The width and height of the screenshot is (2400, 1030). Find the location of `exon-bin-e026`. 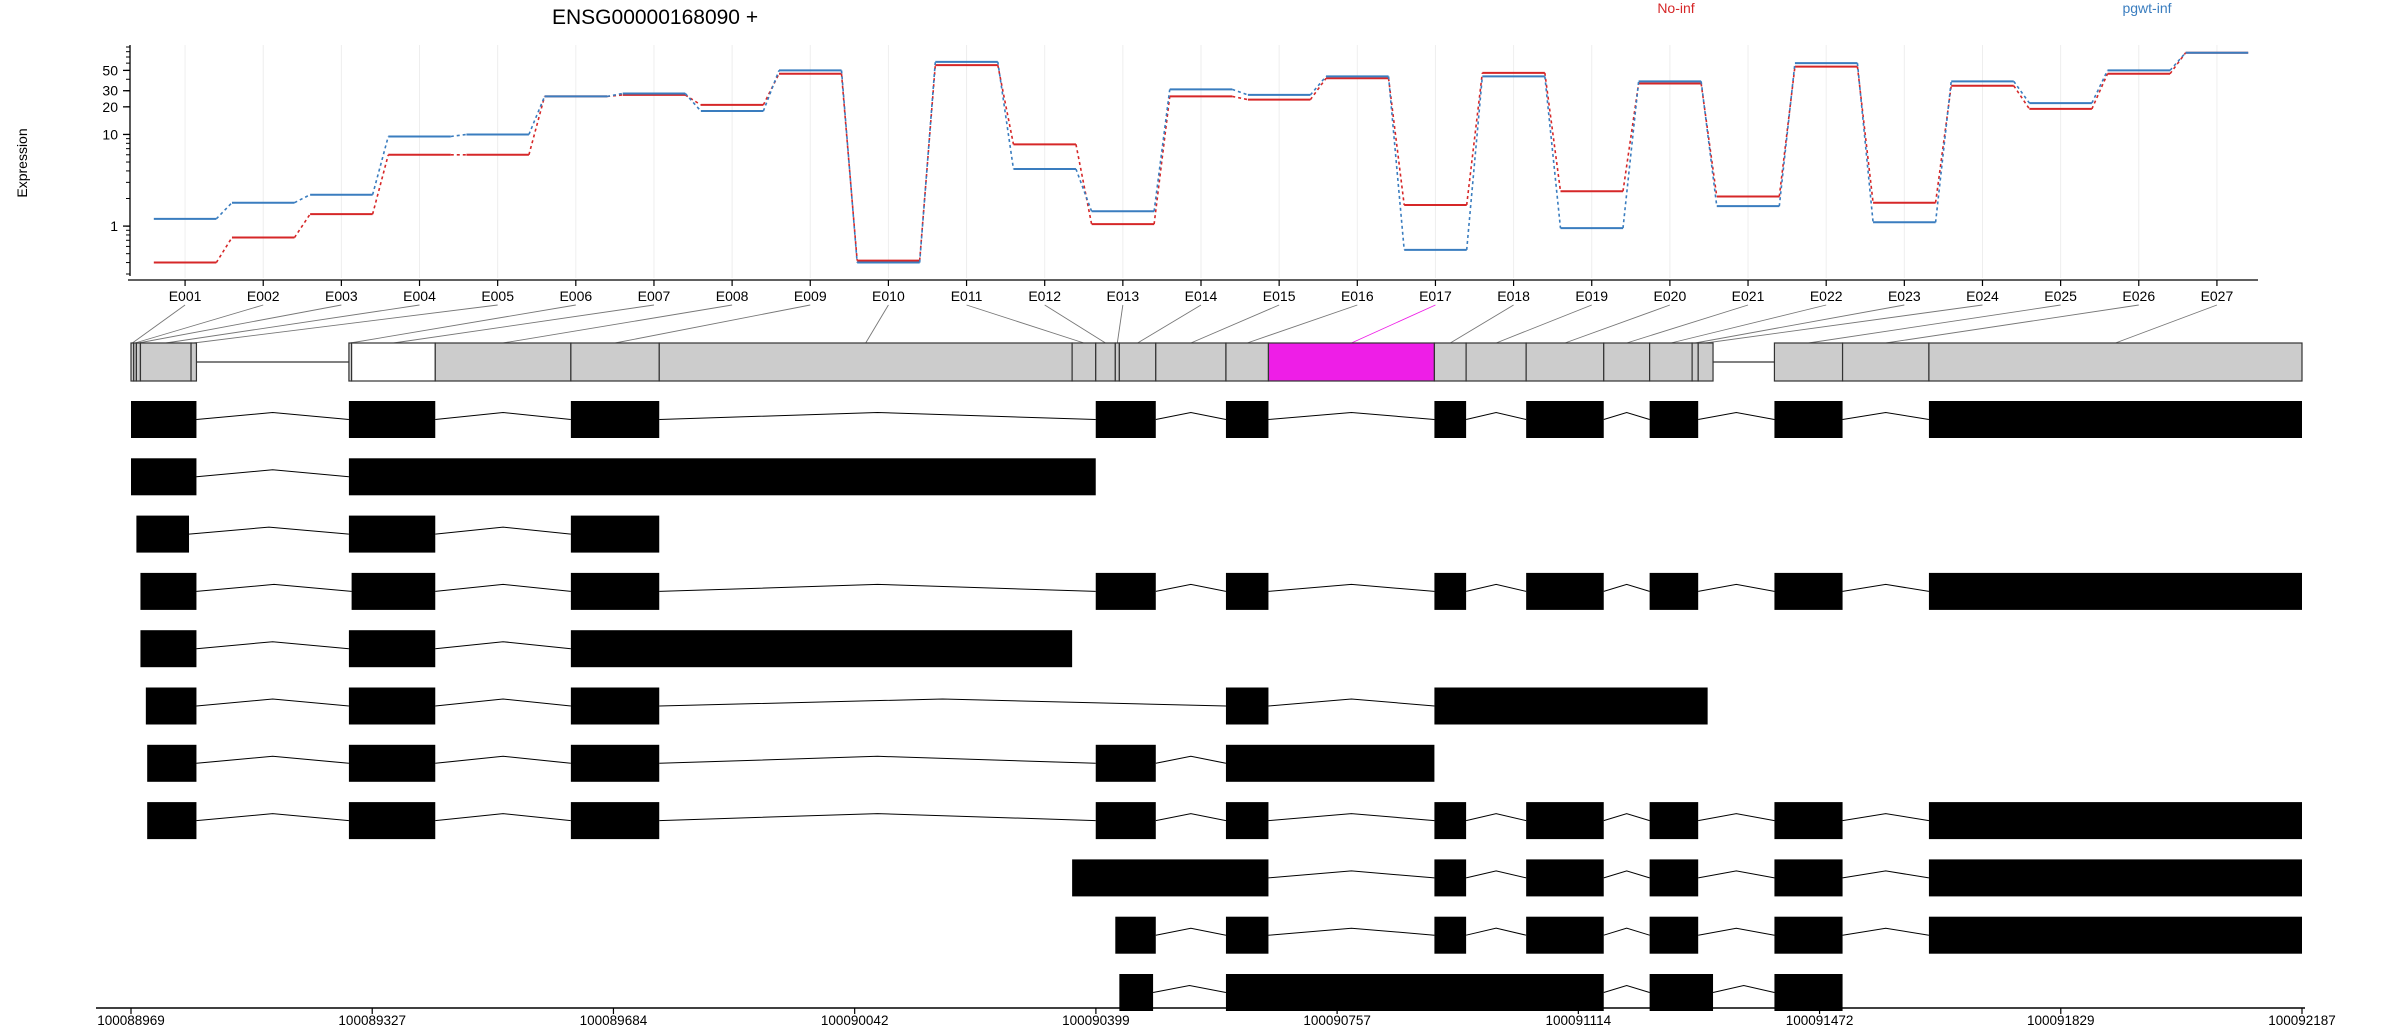

exon-bin-e026 is located at coordinates (1885, 362).